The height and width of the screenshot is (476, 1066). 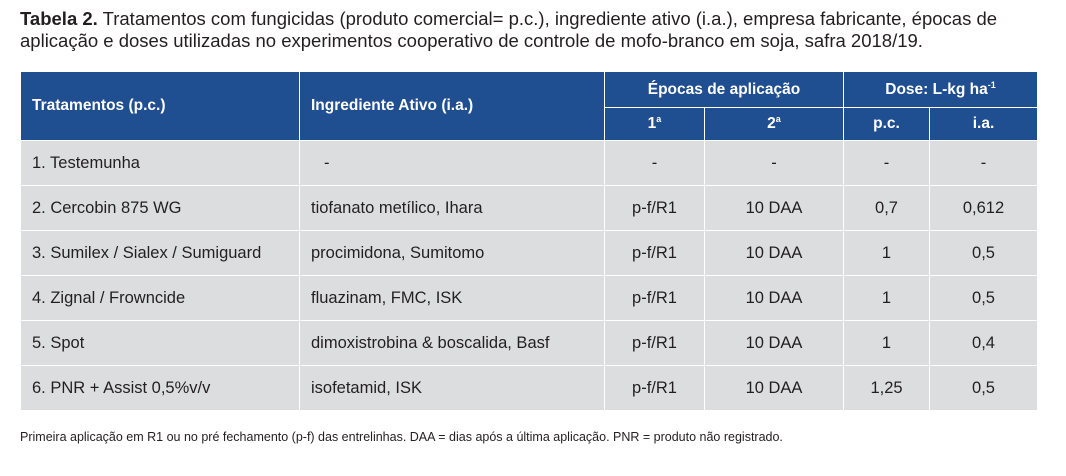 I want to click on header-pc: p.c., so click(x=886, y=124).